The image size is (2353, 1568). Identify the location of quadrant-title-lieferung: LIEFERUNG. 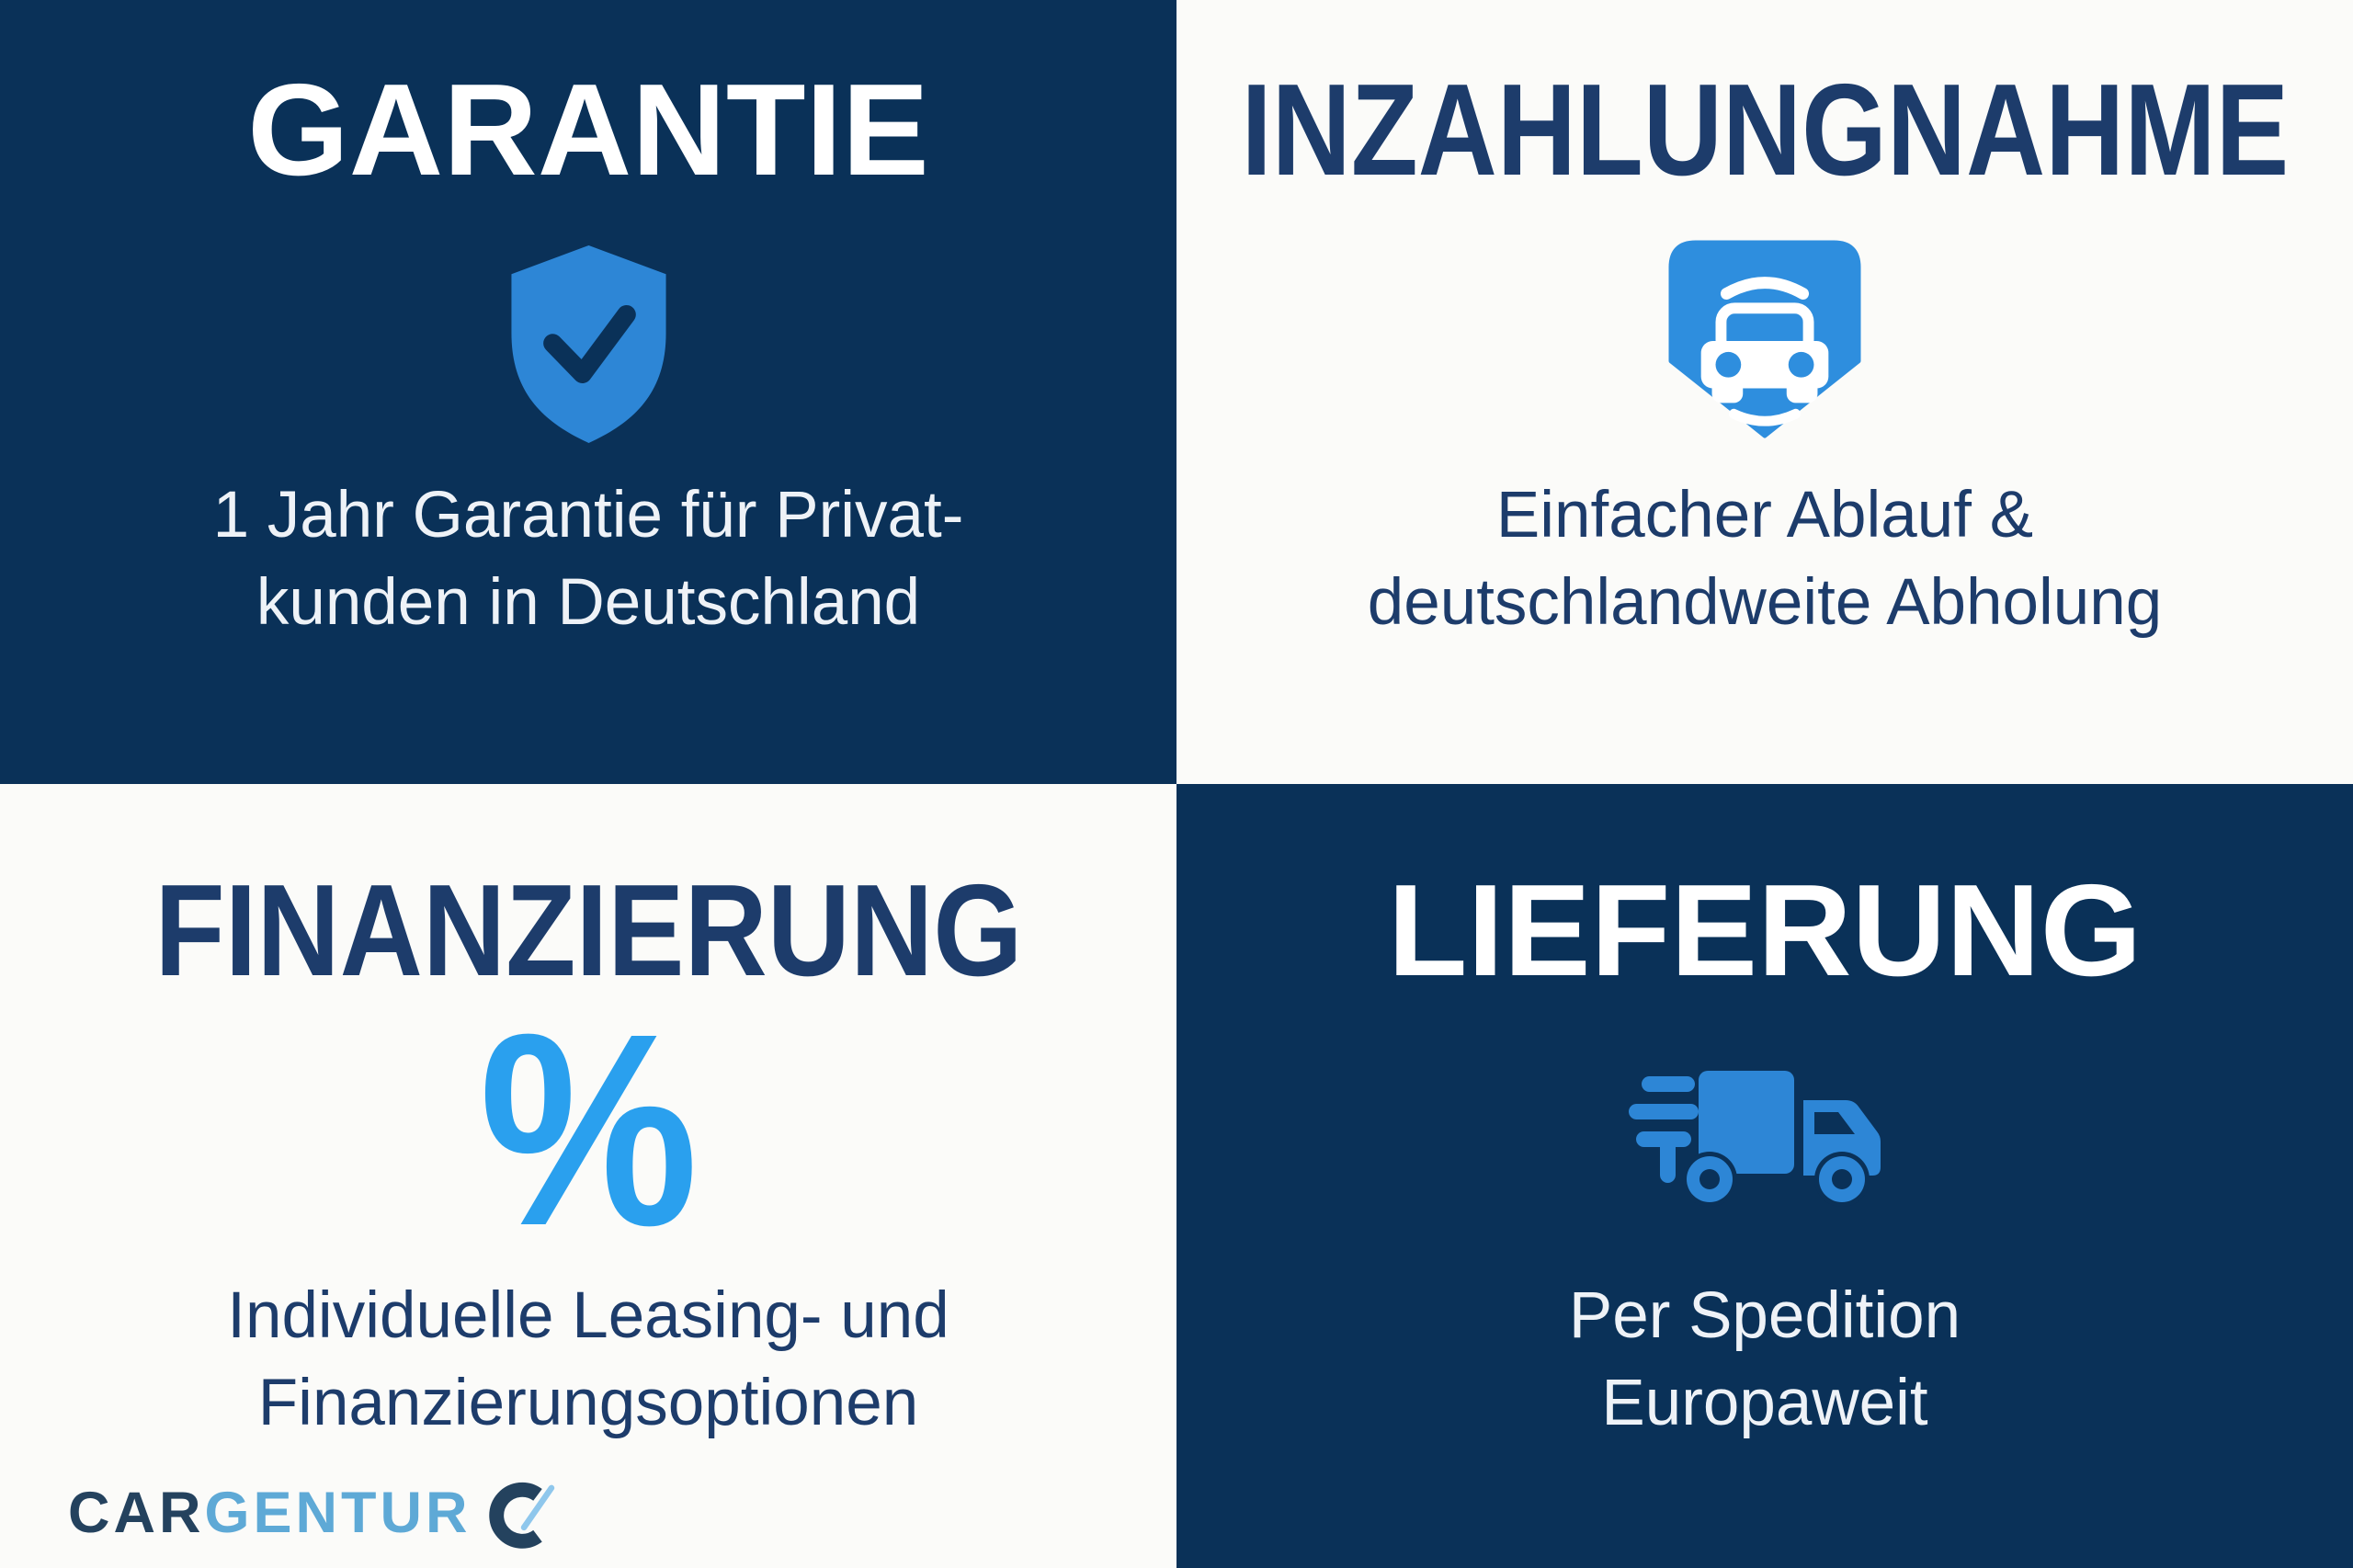
(1765, 931).